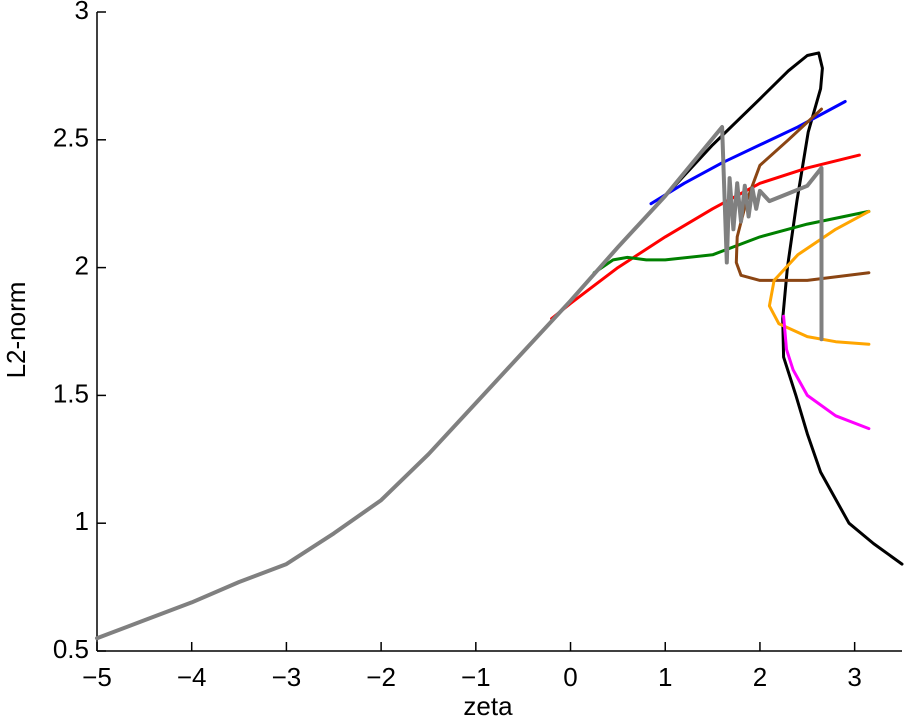 This screenshot has height=723, width=905. I want to click on y-tick-label: 1.5, so click(71, 393).